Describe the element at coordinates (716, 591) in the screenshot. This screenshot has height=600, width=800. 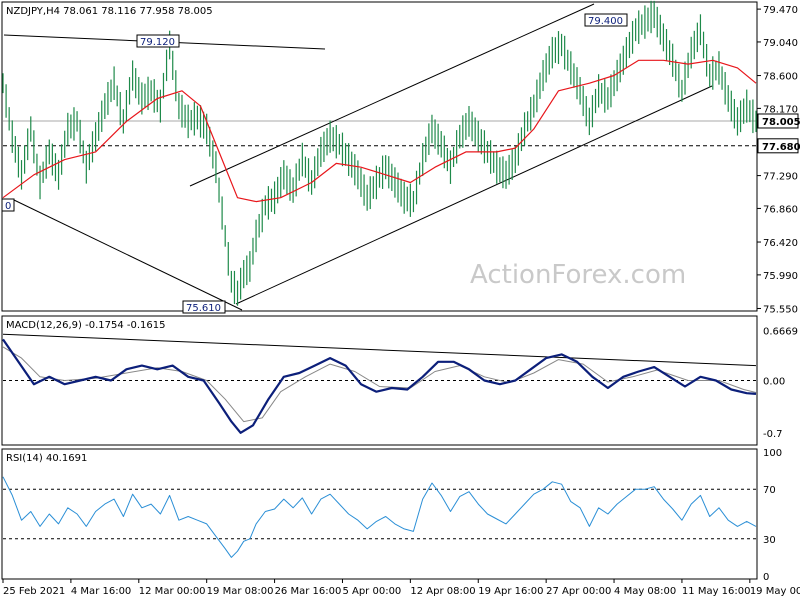
I see `x-tick-label: 11 May 16:00` at that location.